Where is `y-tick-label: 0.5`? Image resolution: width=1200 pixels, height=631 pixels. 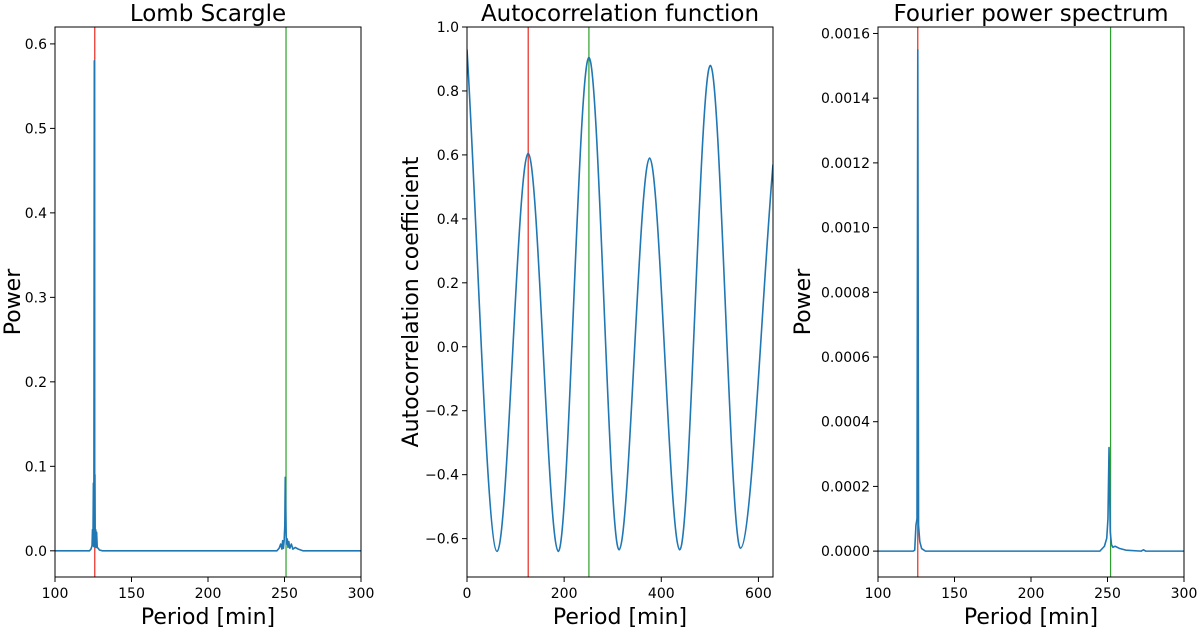 y-tick-label: 0.5 is located at coordinates (36, 129).